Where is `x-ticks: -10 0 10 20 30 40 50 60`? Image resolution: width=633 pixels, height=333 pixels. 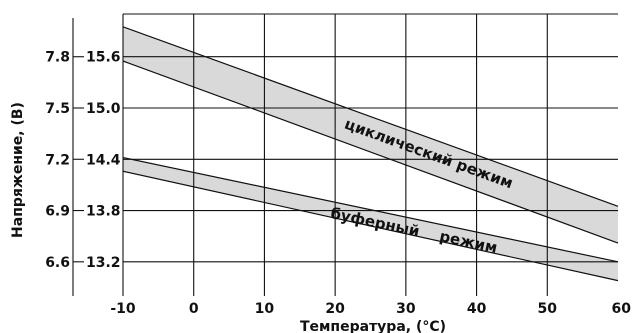 x-ticks: -10 0 10 20 30 40 50 60 is located at coordinates (370, 309).